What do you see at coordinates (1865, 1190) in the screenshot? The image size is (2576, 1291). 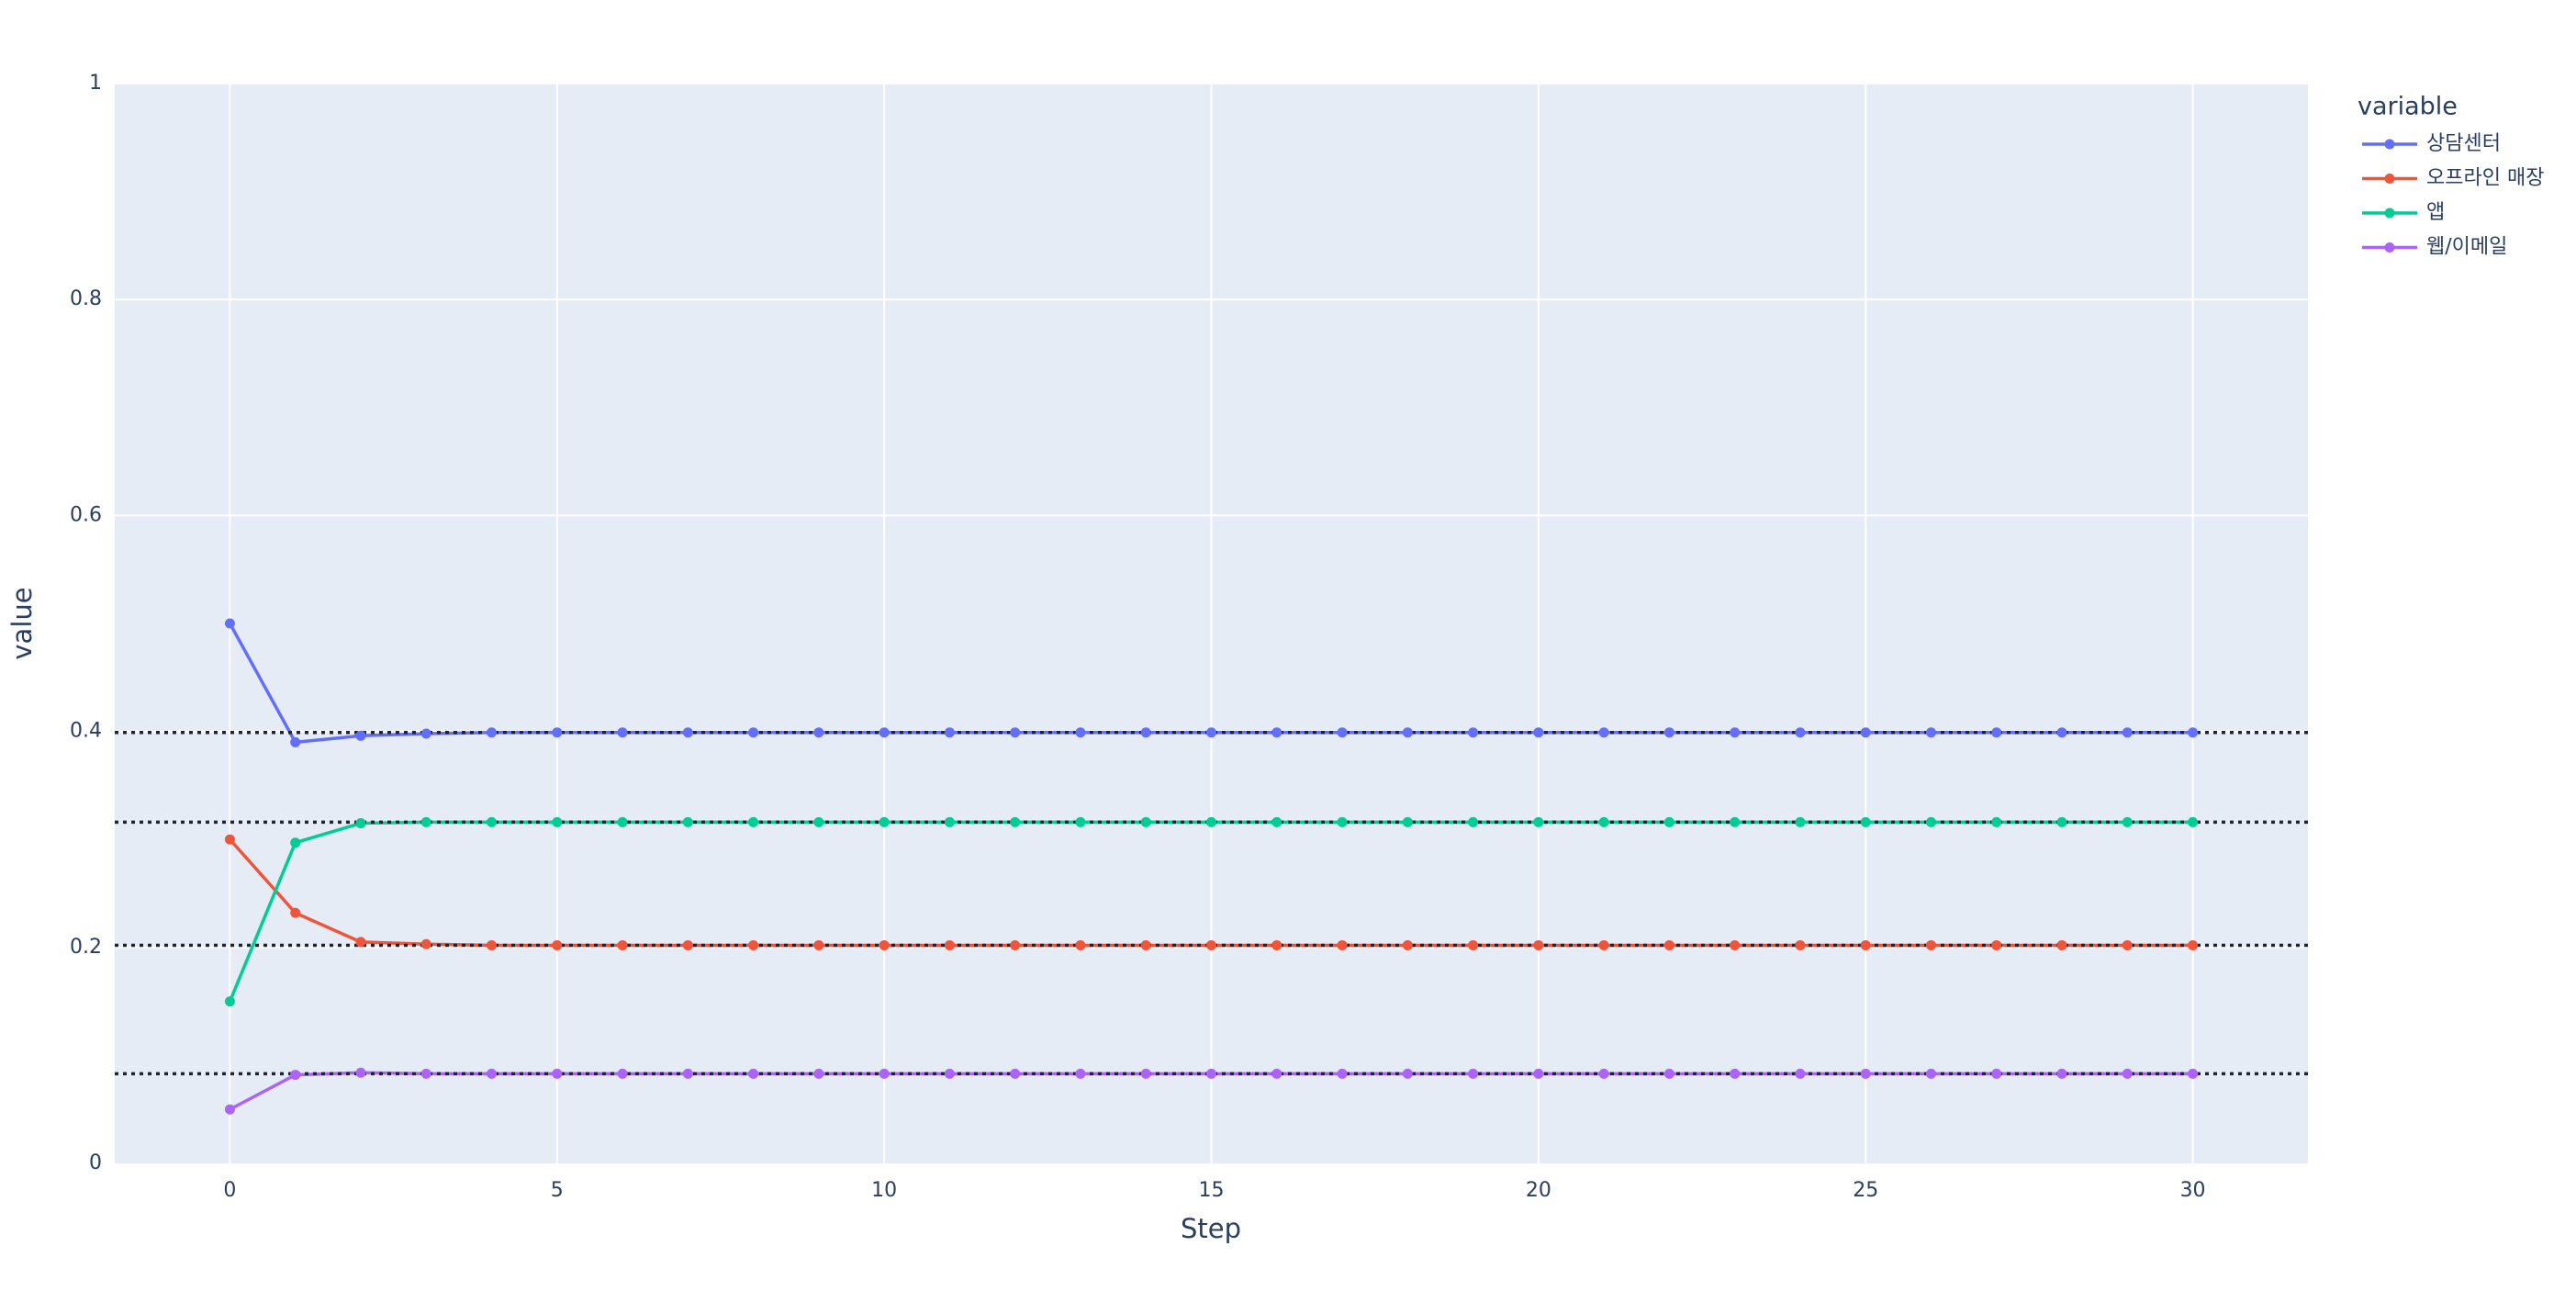 I see `x-tick-label: 25` at bounding box center [1865, 1190].